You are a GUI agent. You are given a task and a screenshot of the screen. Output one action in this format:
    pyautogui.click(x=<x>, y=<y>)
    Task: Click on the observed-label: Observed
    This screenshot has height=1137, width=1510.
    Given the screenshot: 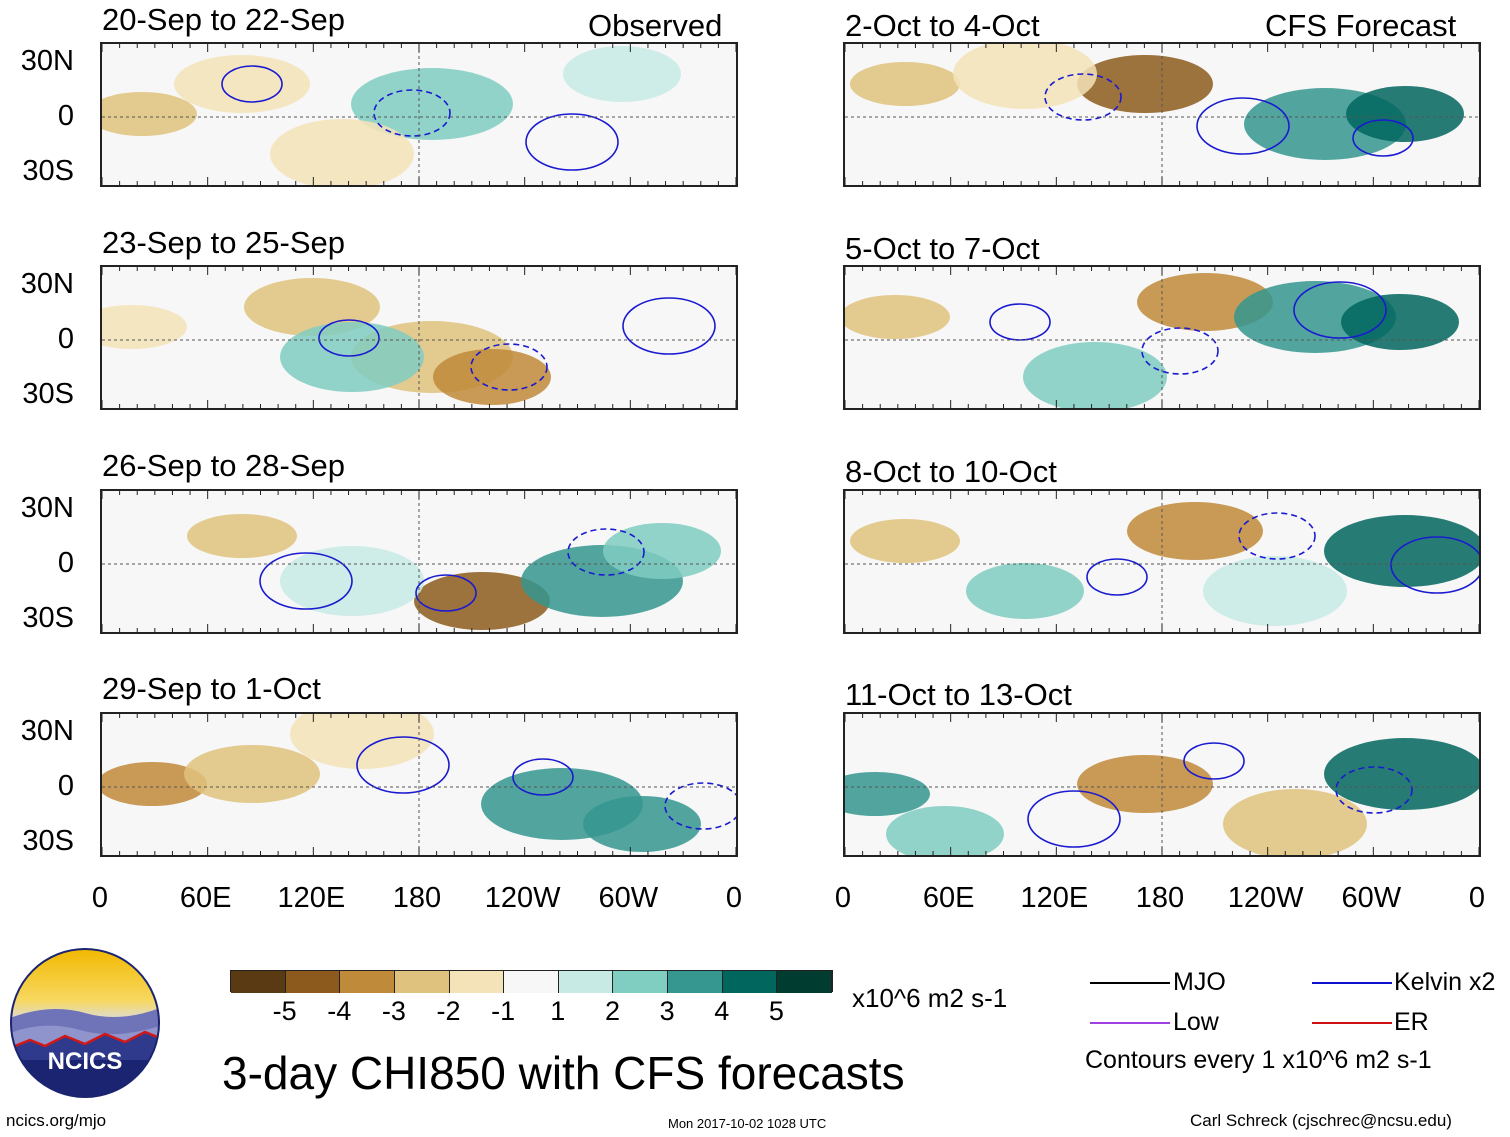 What is the action you would take?
    pyautogui.click(x=655, y=25)
    